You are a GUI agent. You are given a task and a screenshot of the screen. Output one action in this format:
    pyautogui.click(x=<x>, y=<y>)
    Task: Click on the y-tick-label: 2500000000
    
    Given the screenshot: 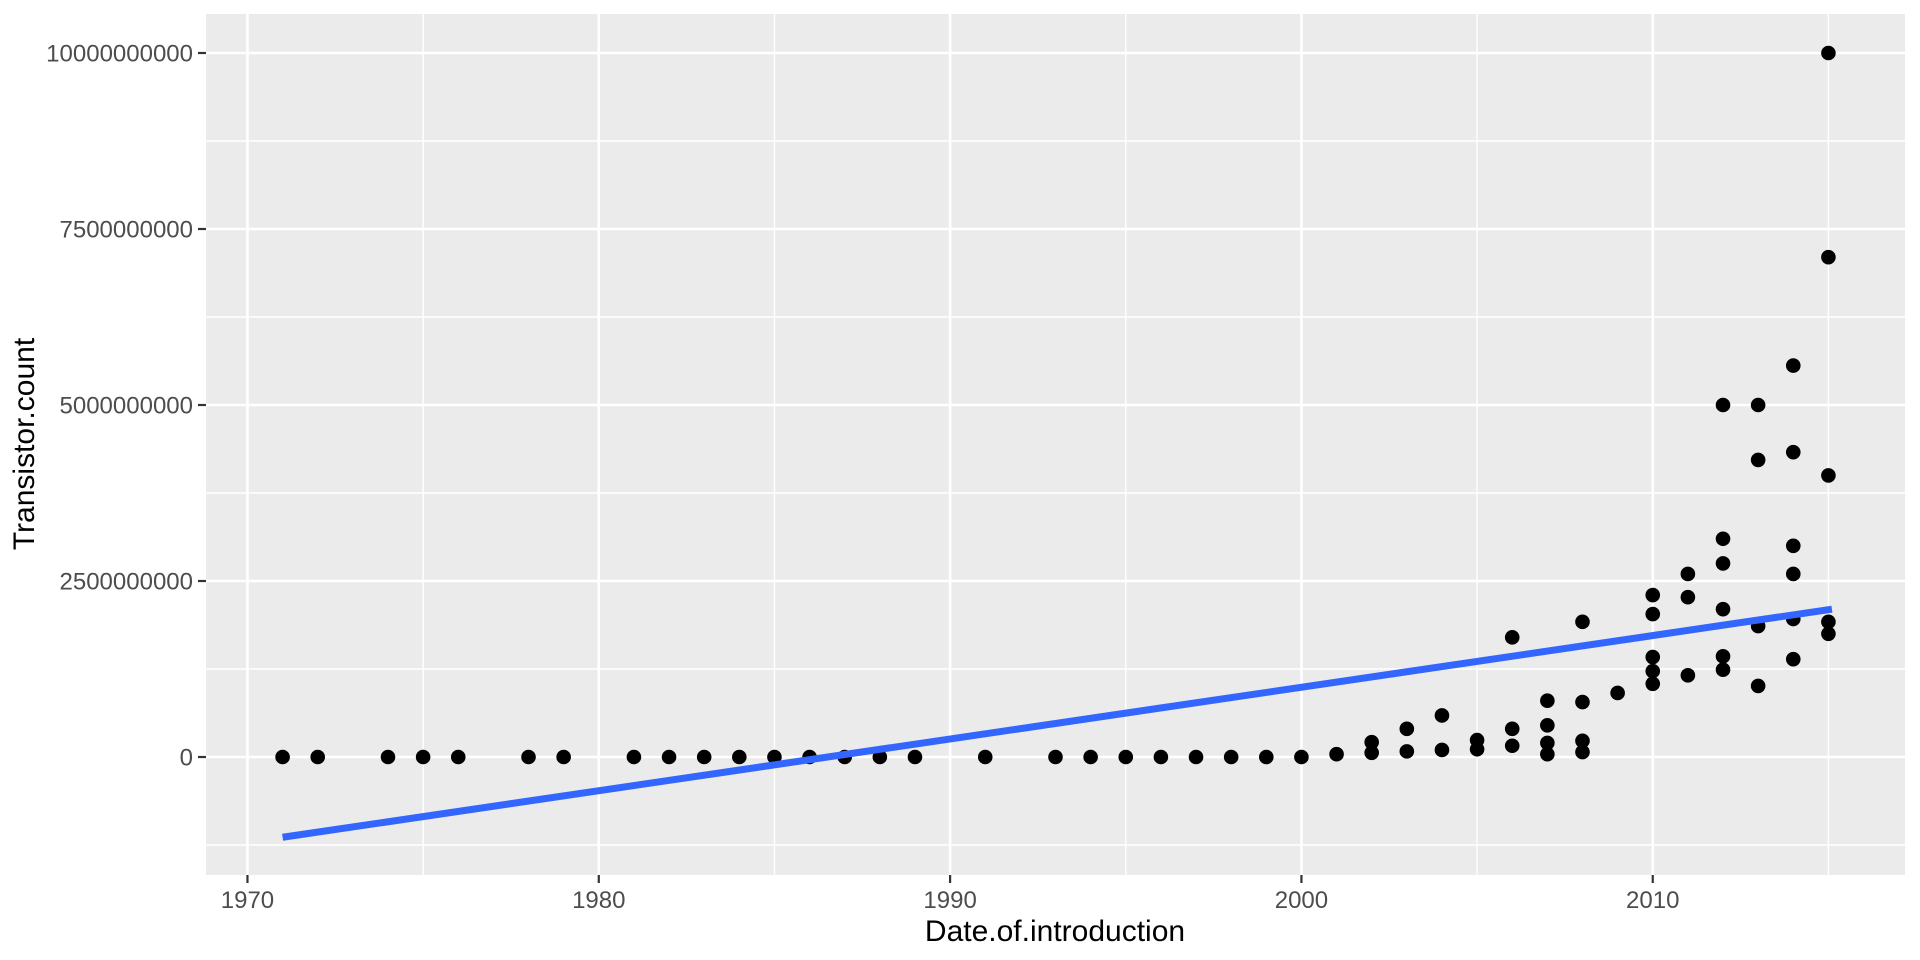 What is the action you would take?
    pyautogui.click(x=126, y=582)
    